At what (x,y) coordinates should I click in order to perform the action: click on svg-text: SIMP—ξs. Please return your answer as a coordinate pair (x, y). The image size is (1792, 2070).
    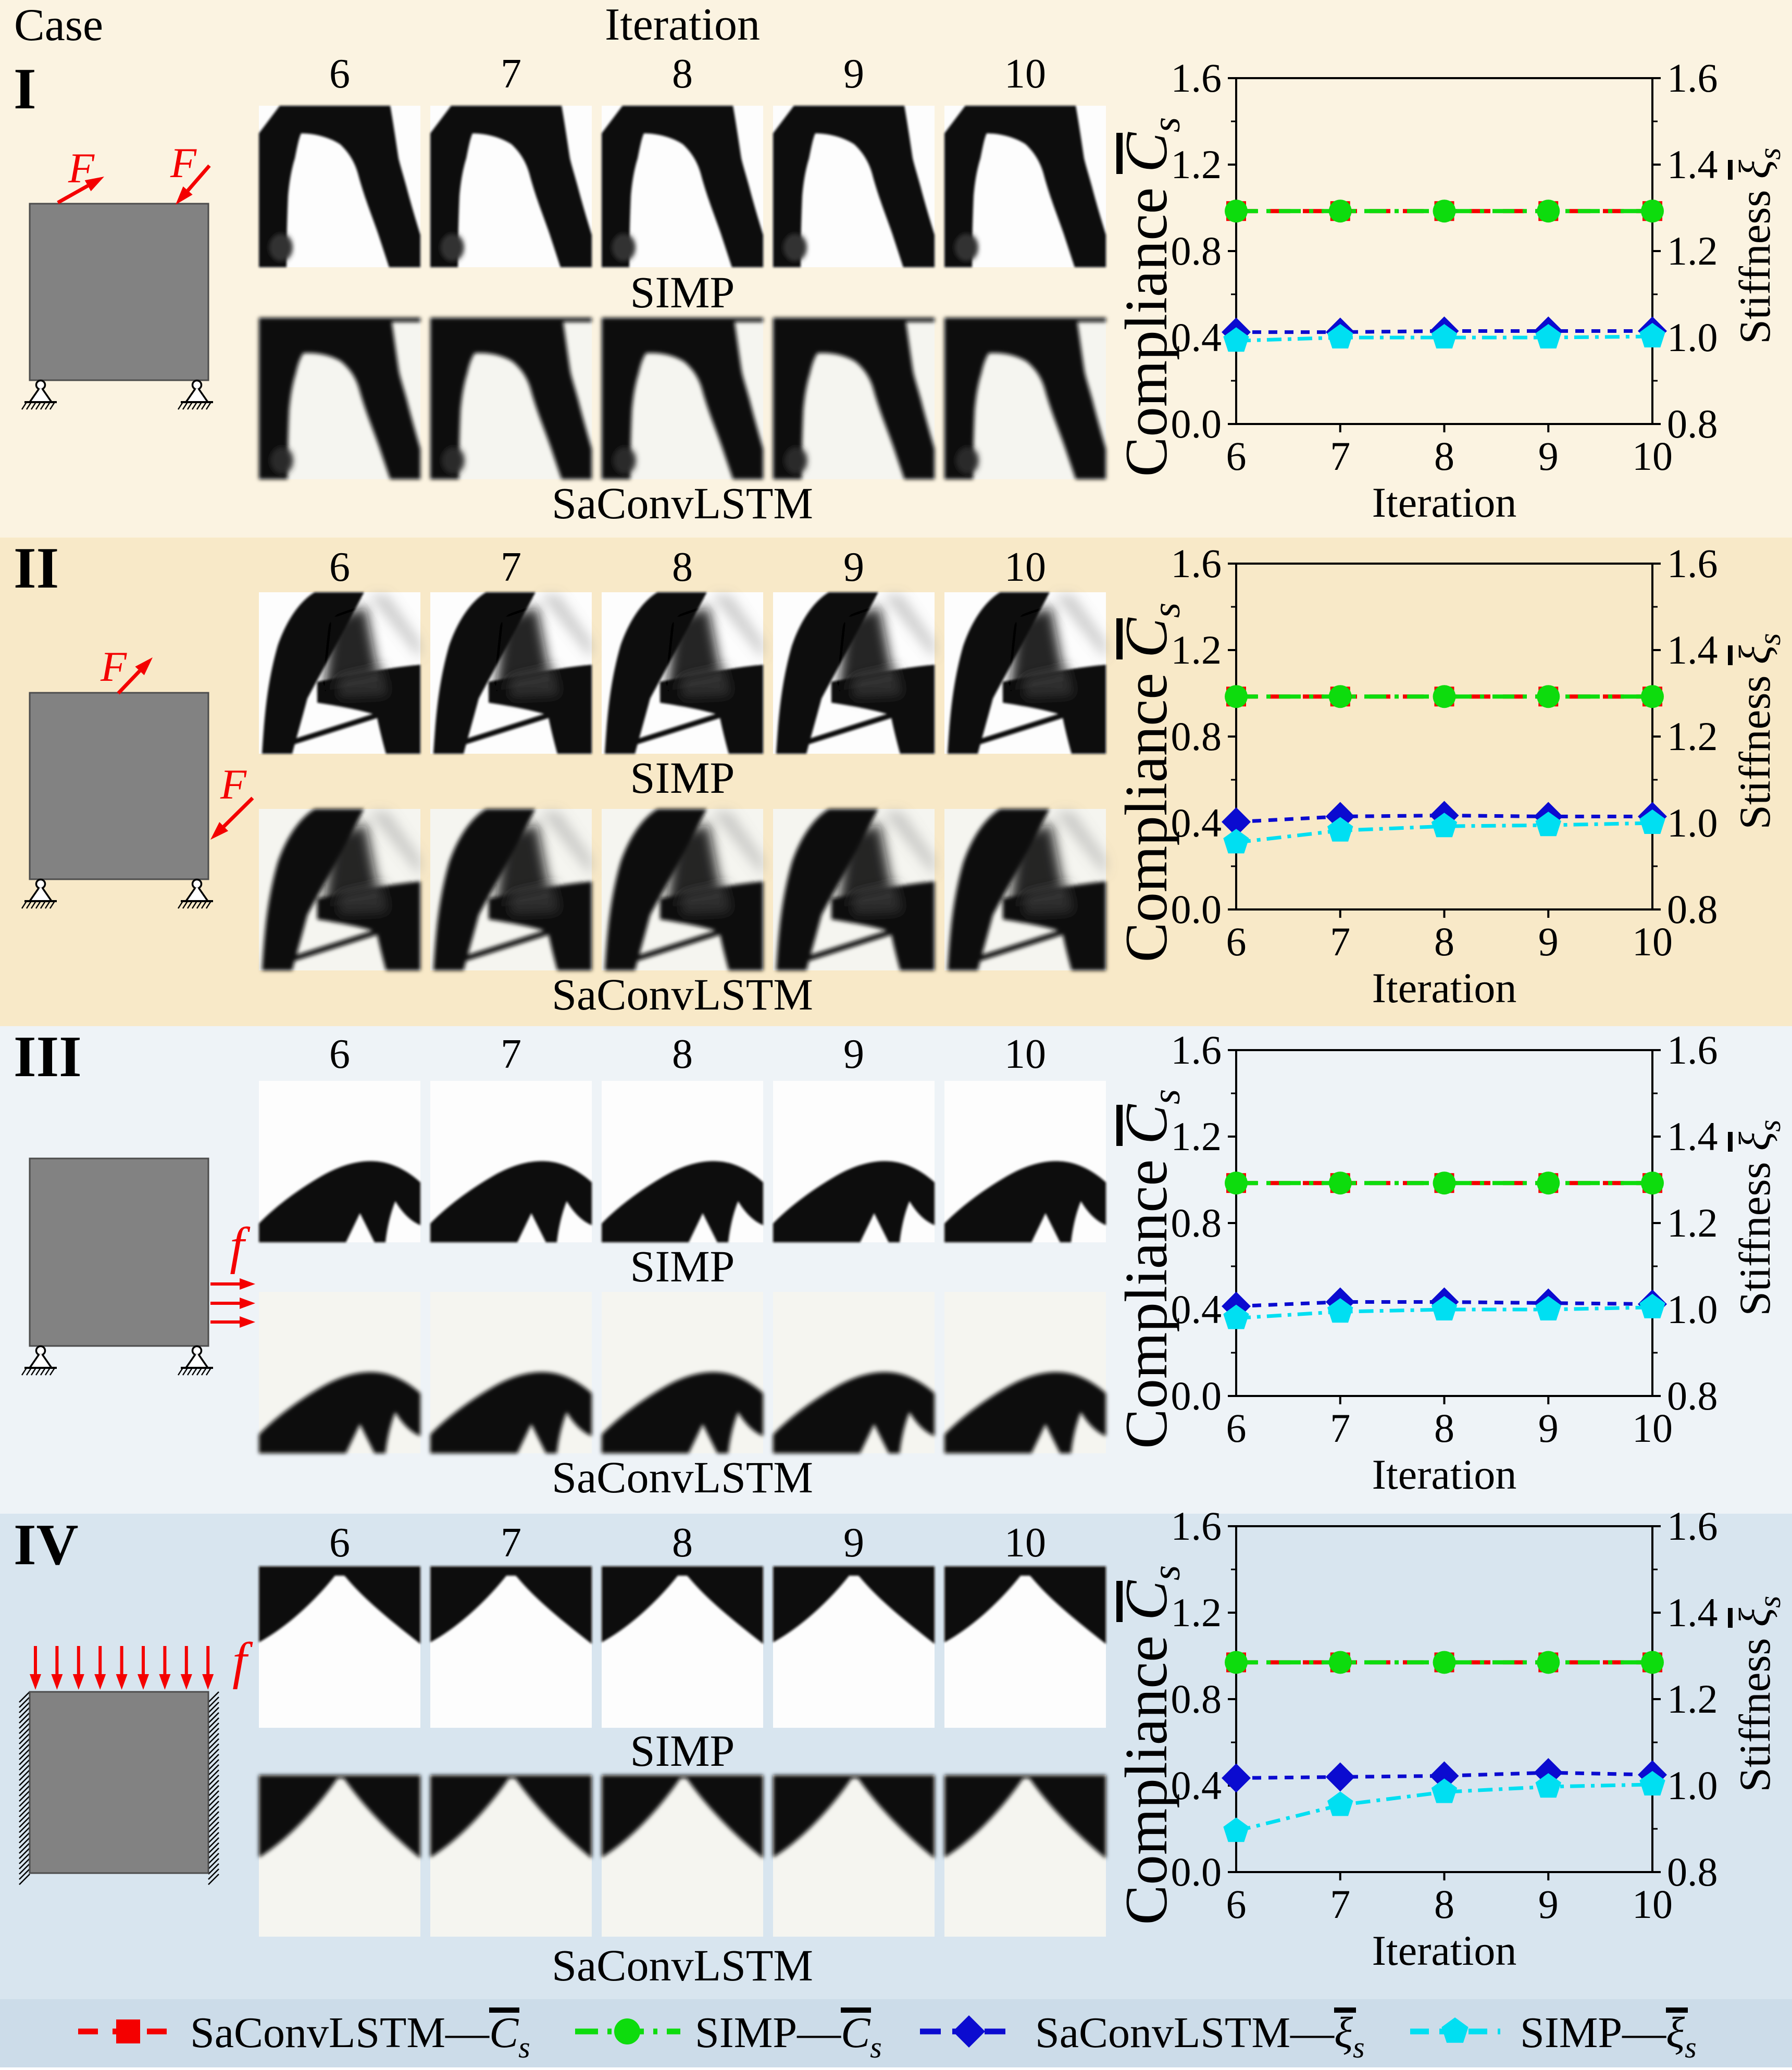
    Looking at the image, I should click on (1608, 2037).